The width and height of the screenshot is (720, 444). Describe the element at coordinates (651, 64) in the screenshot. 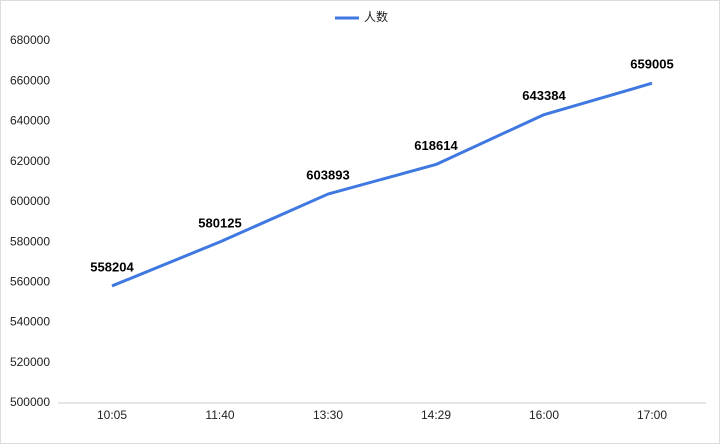

I see `data-label: 659005` at that location.